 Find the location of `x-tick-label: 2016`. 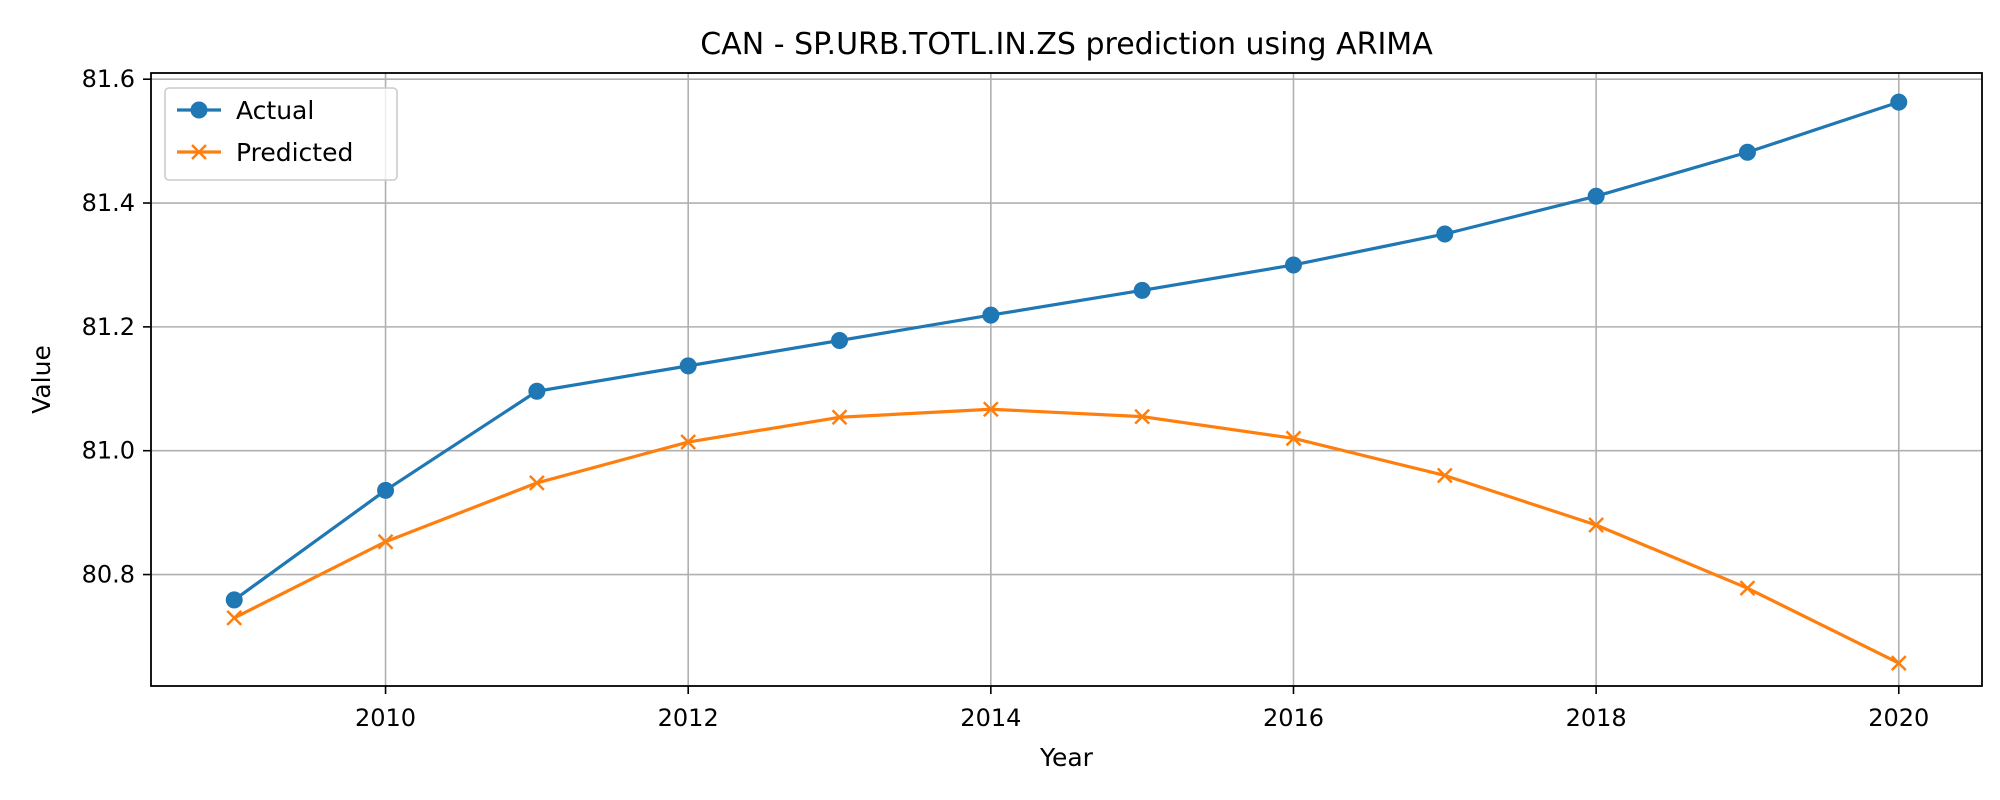

x-tick-label: 2016 is located at coordinates (1293, 718).